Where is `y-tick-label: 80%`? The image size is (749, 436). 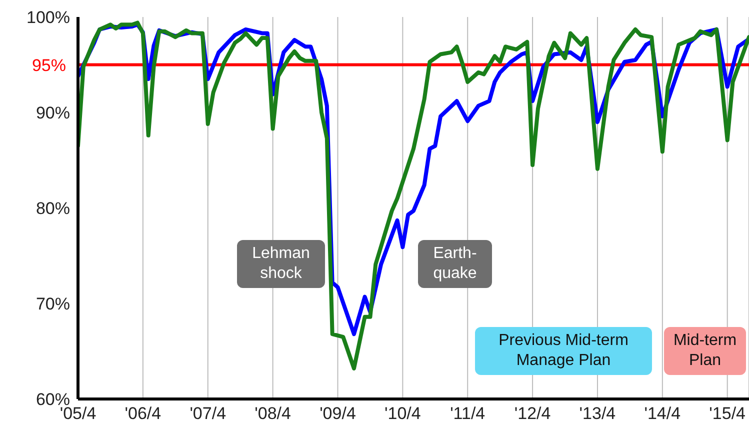
y-tick-label: 80% is located at coordinates (53, 208).